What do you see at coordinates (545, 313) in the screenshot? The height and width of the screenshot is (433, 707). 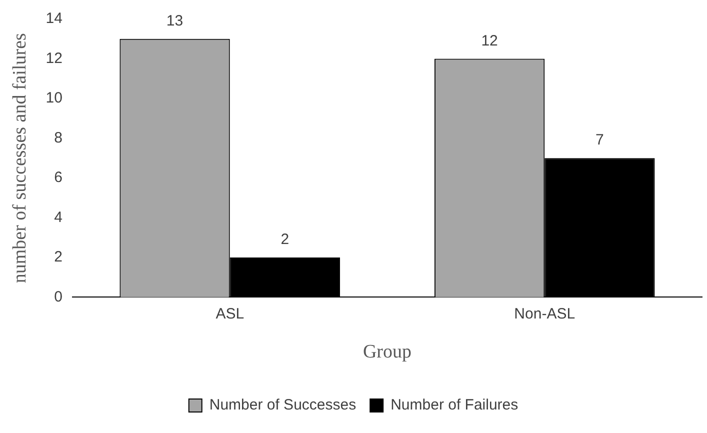 I see `x-tick-label: Non-ASL` at bounding box center [545, 313].